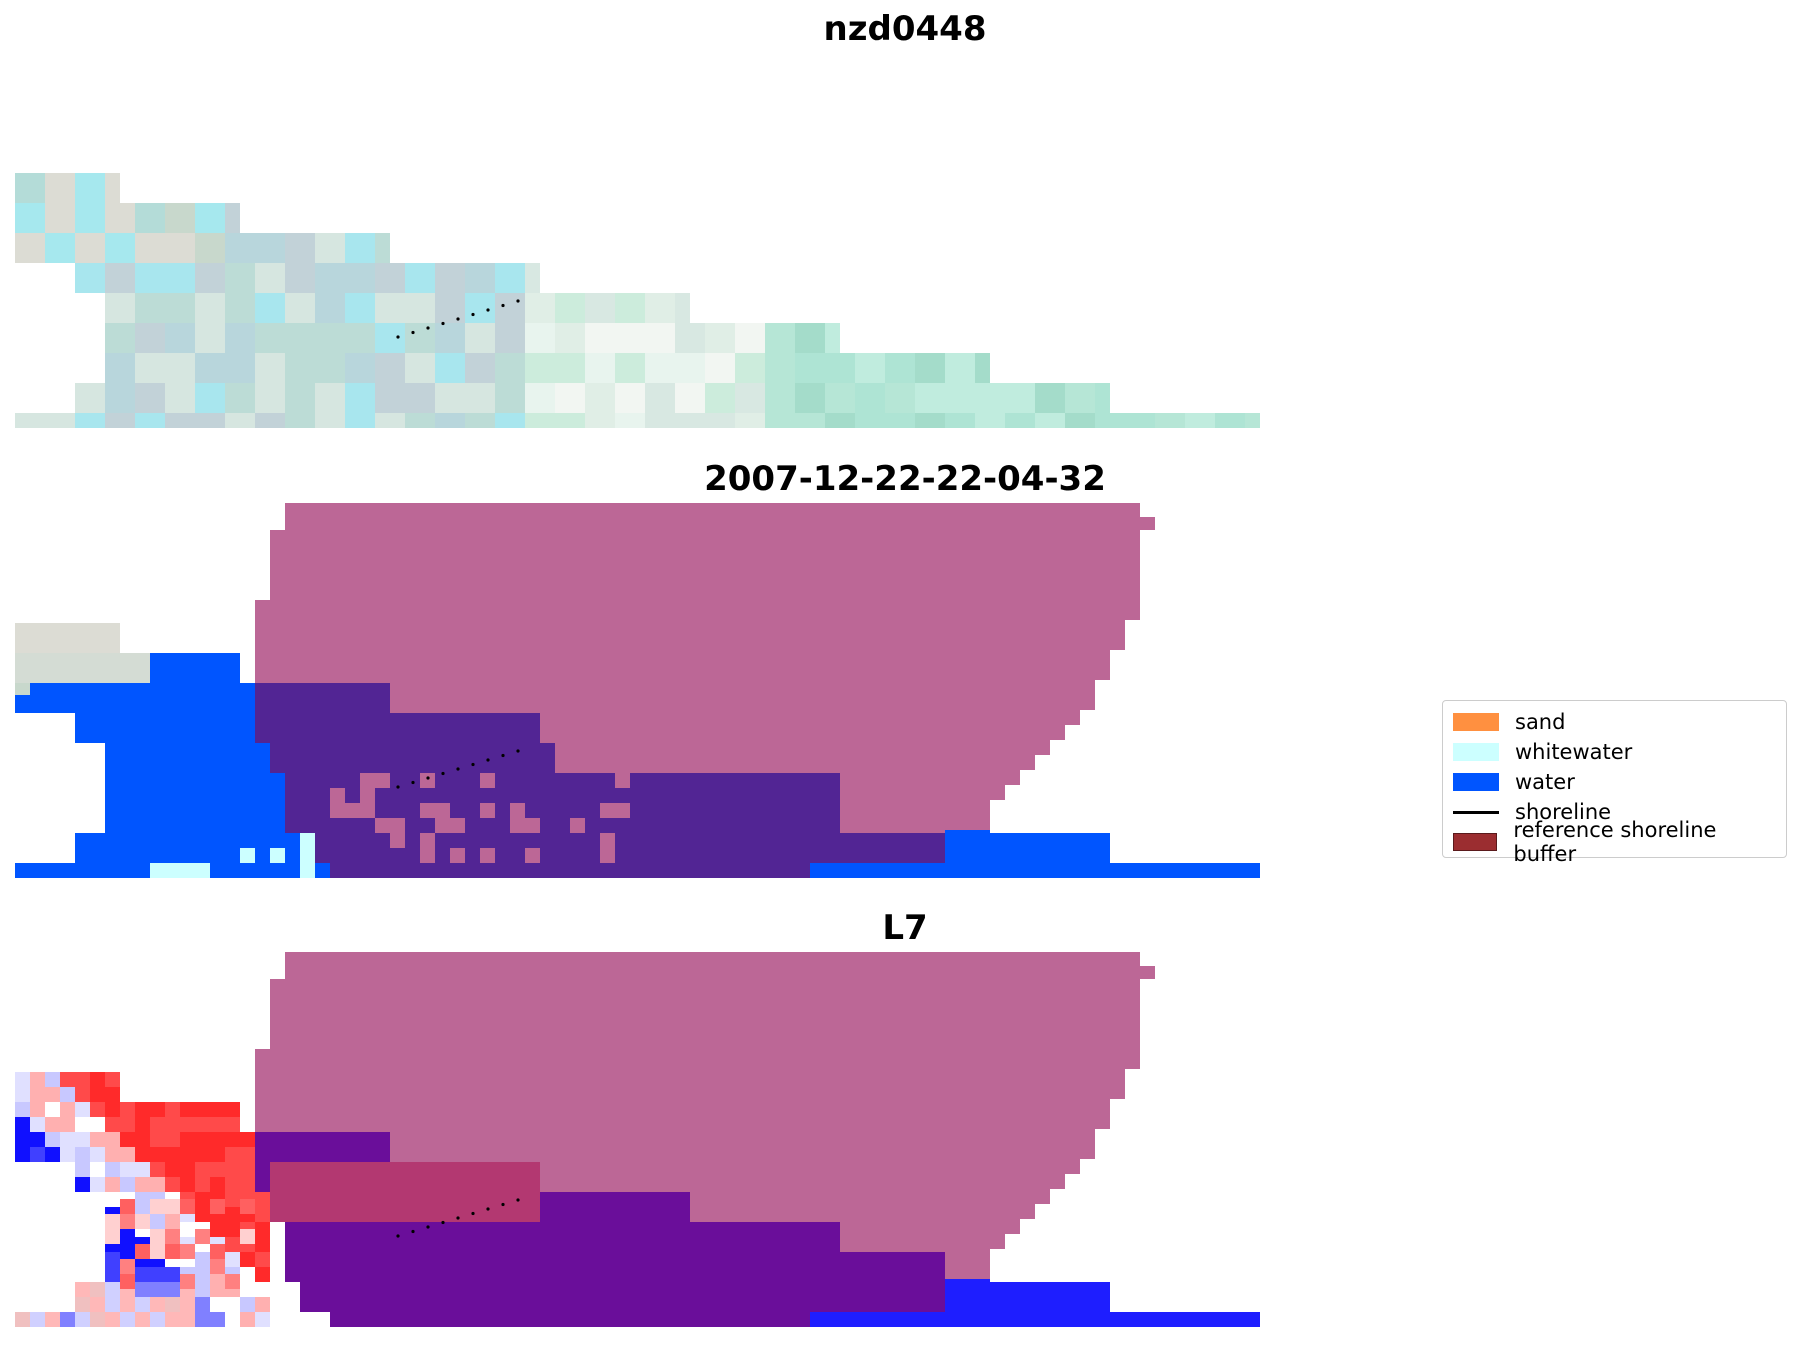  I want to click on legend-item-shoreline: shoreline, so click(1614, 812).